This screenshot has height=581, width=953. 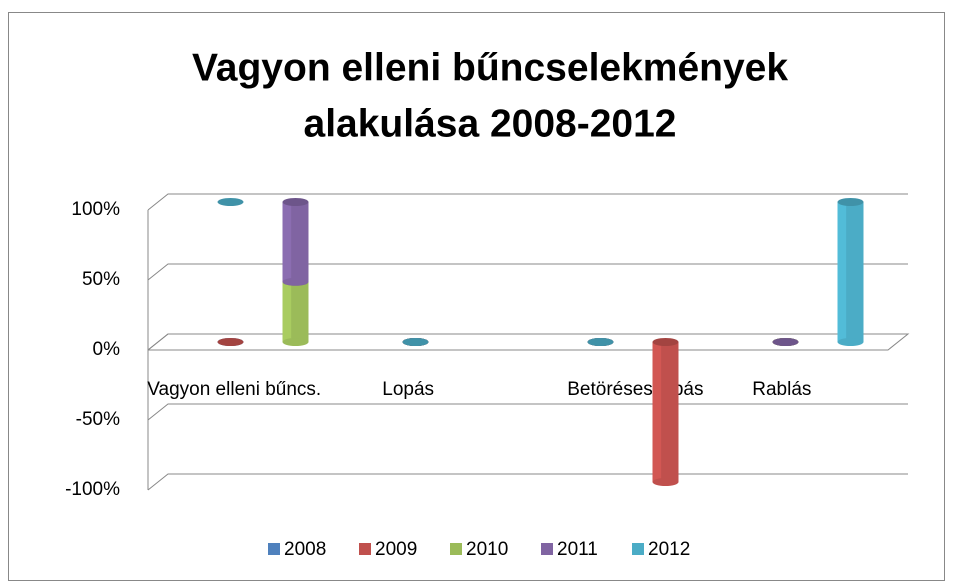 I want to click on x-tick-label: Vagyon elleni bűncs., so click(x=234, y=389).